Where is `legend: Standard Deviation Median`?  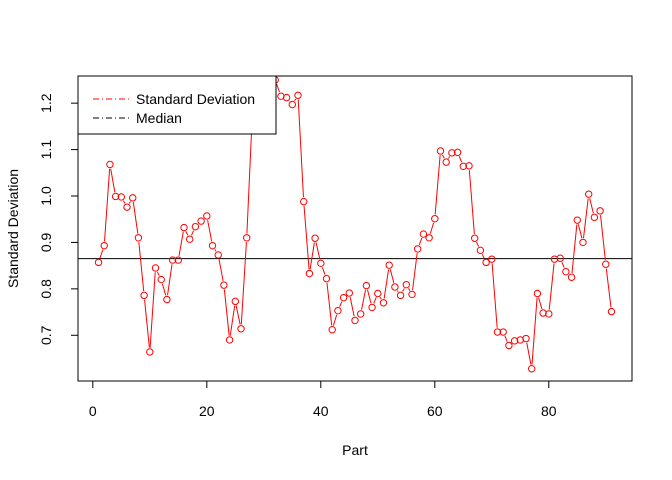
legend: Standard Deviation Median is located at coordinates (177, 105).